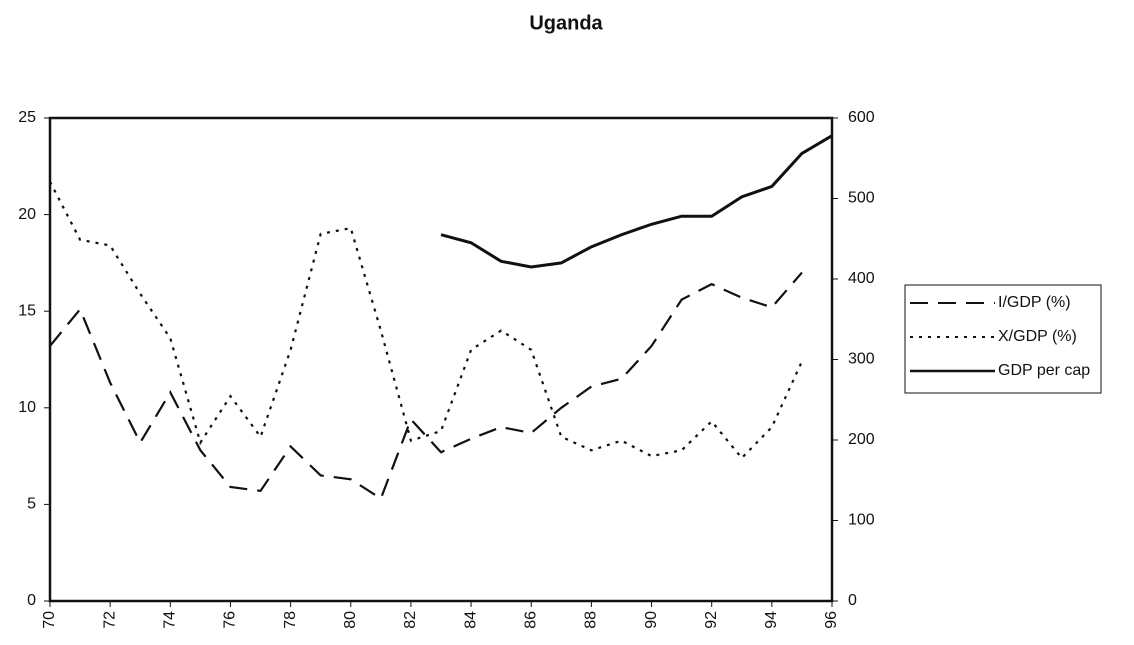 Image resolution: width=1134 pixels, height=645 pixels. Describe the element at coordinates (290, 620) in the screenshot. I see `x-tick-label: 78` at that location.